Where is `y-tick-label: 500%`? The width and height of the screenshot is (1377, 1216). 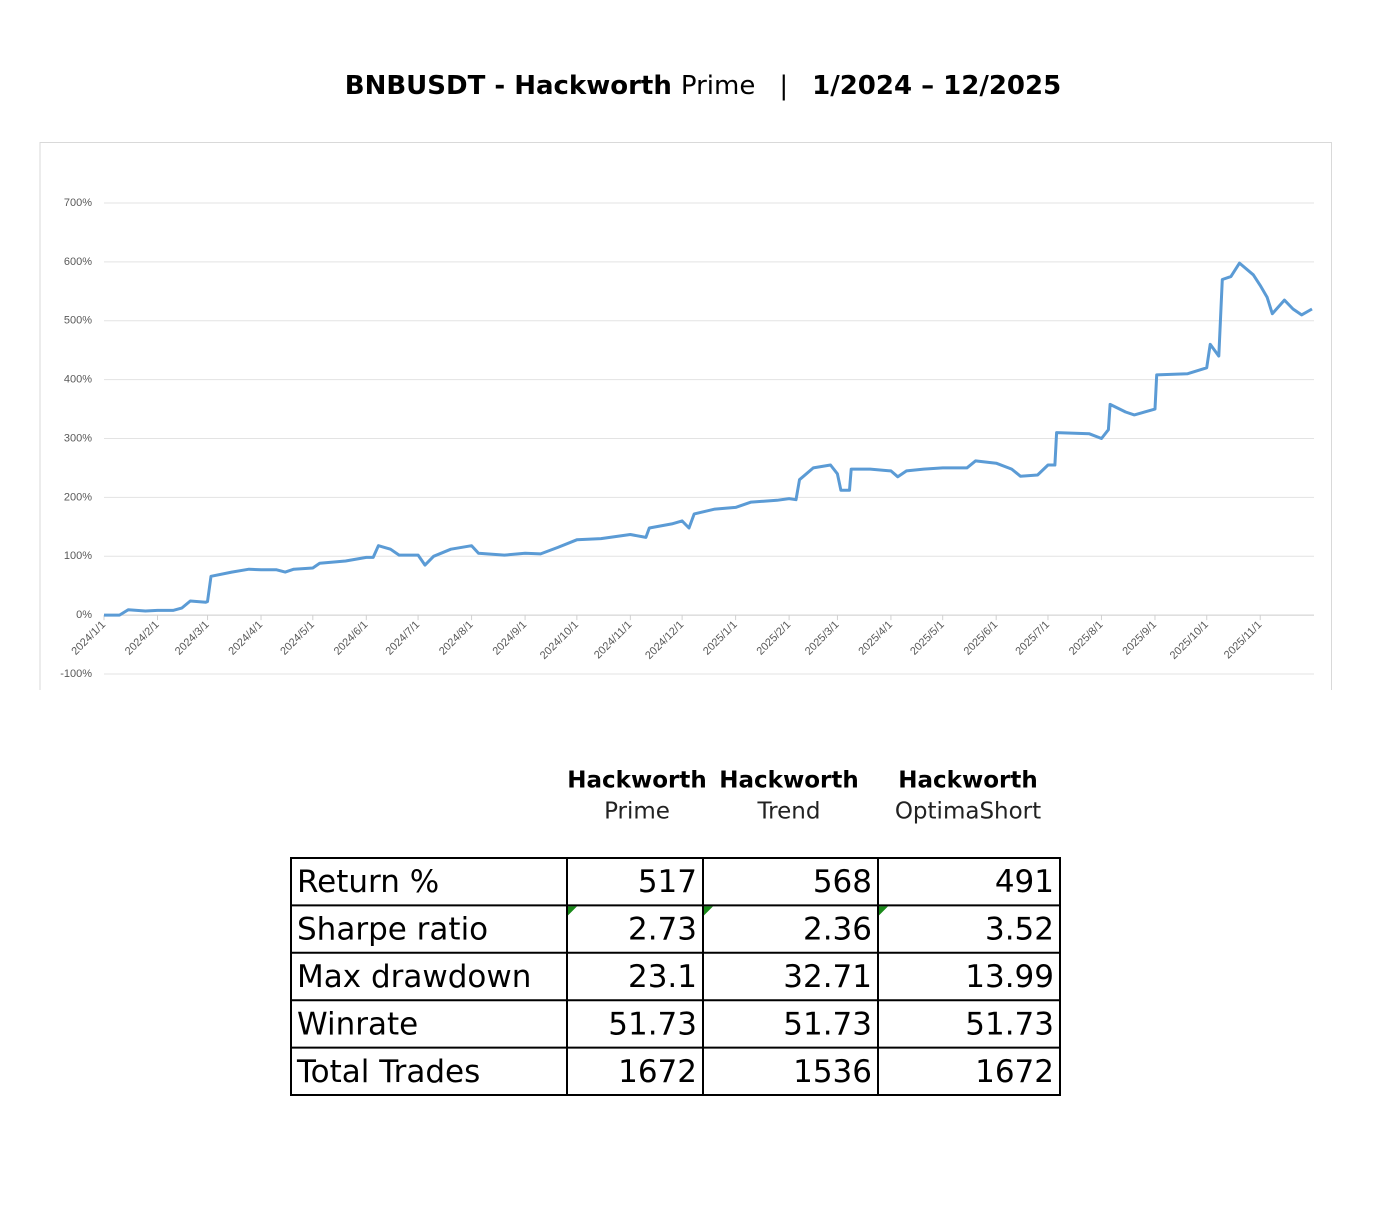
y-tick-label: 500% is located at coordinates (78, 321).